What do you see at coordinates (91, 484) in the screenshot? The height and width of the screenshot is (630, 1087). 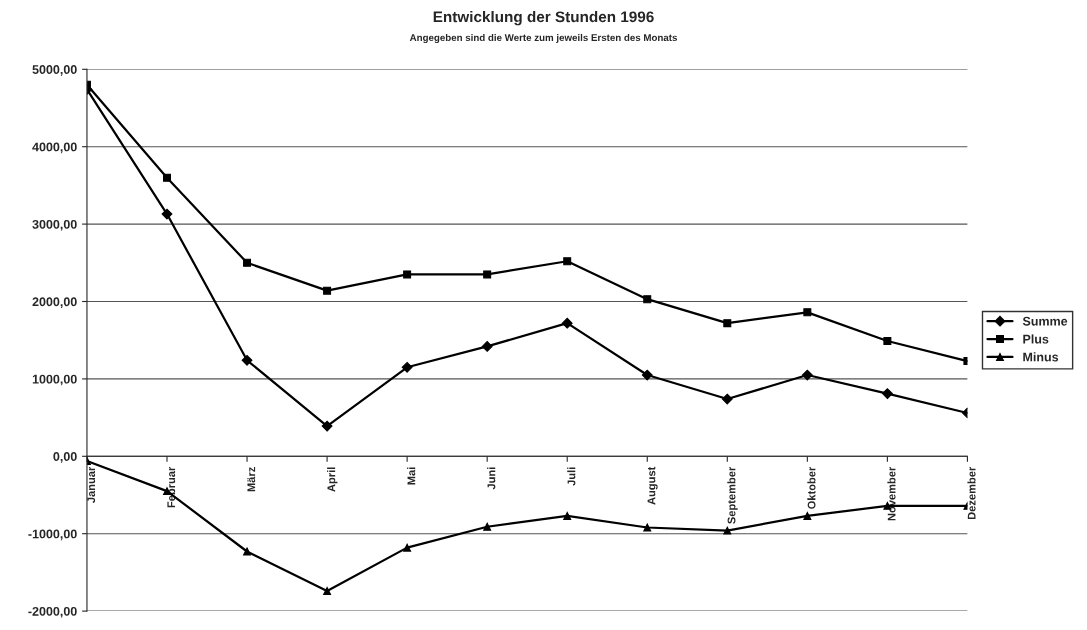 I see `x-tick-label: Januar` at bounding box center [91, 484].